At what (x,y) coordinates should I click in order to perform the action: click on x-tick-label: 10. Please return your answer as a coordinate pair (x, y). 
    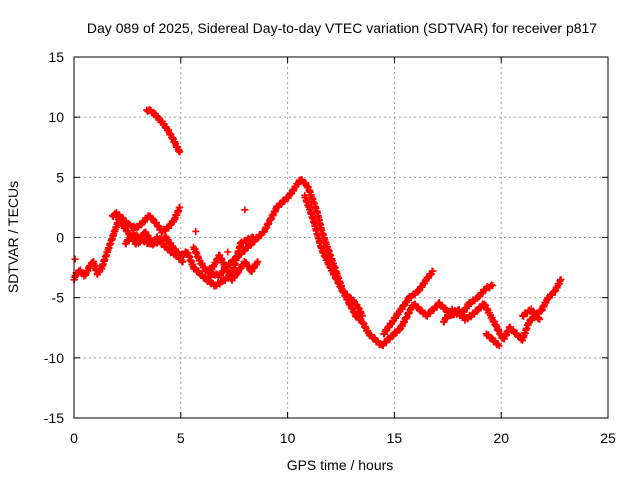
    Looking at the image, I should click on (288, 438).